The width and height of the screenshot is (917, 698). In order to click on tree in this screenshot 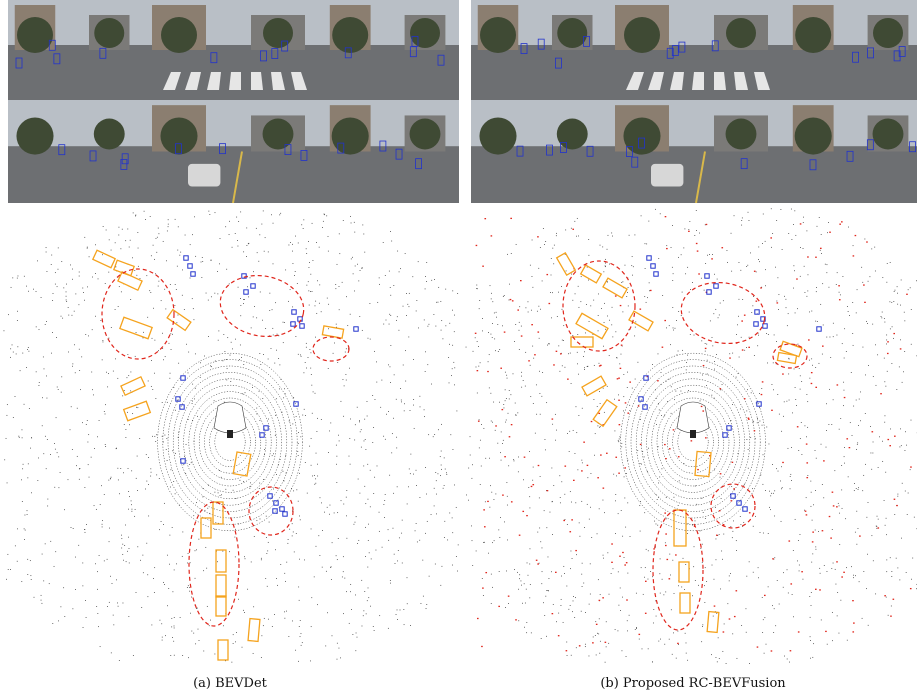, I will do `click(498, 35)`.